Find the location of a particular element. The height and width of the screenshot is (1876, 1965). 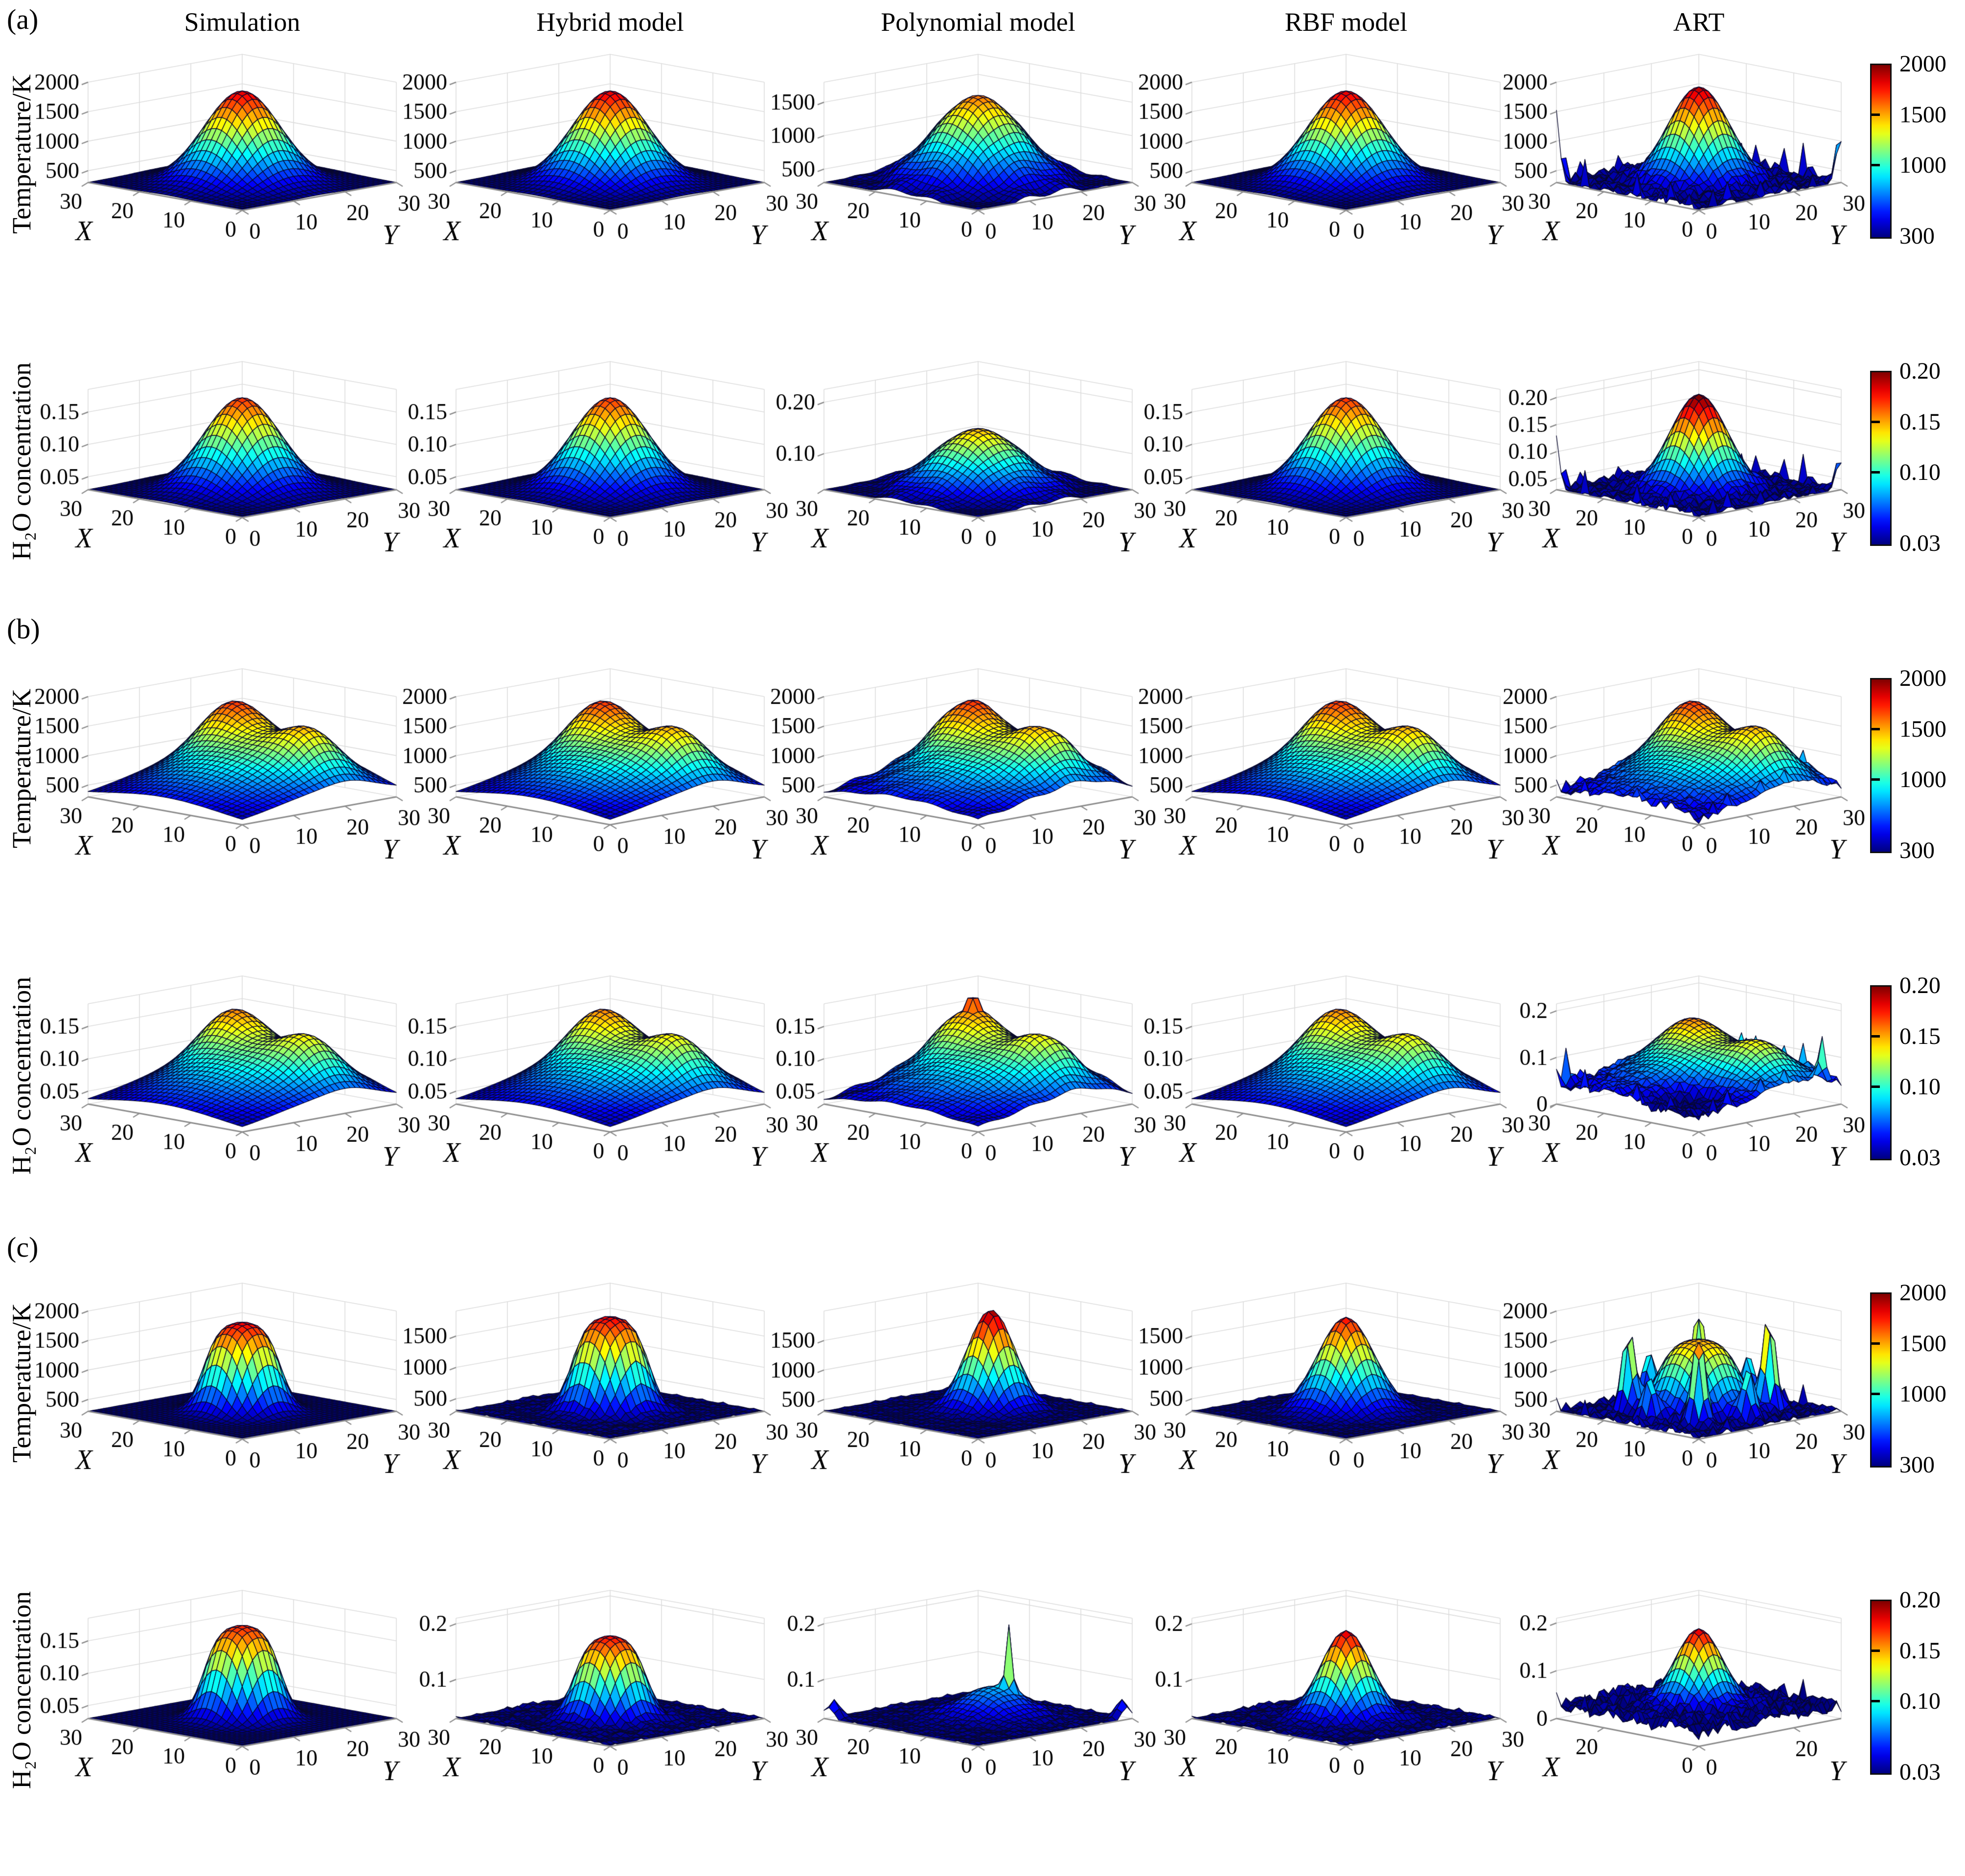

surface-plot-b-h2o-col5 is located at coordinates (1719, 1075).